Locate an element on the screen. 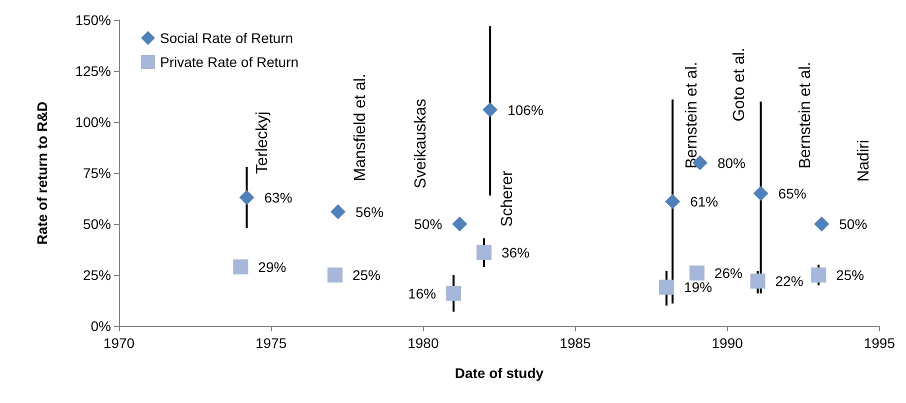  annotation: Mansfield et al. is located at coordinates (361, 128).